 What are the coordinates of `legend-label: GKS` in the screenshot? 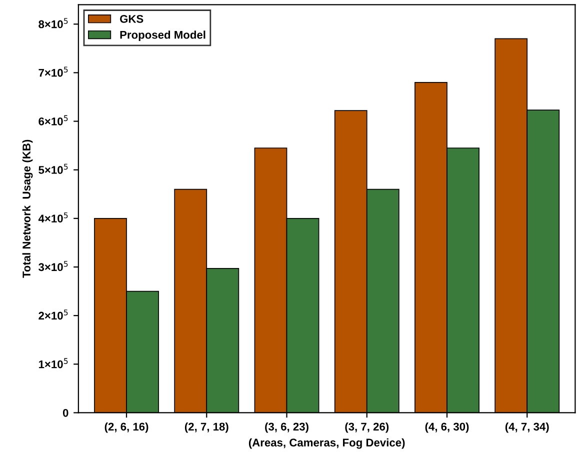 It's located at (132, 18).